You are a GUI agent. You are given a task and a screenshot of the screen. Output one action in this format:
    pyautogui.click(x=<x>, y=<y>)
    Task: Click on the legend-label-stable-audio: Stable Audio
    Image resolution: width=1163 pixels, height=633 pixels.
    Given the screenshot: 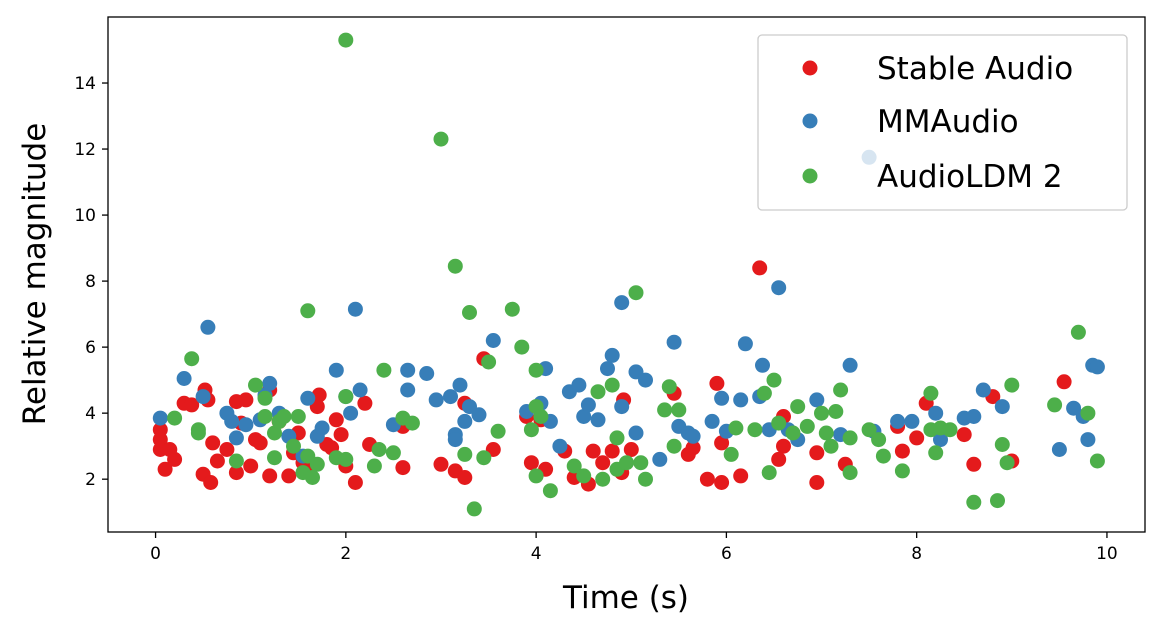 What is the action you would take?
    pyautogui.click(x=975, y=69)
    